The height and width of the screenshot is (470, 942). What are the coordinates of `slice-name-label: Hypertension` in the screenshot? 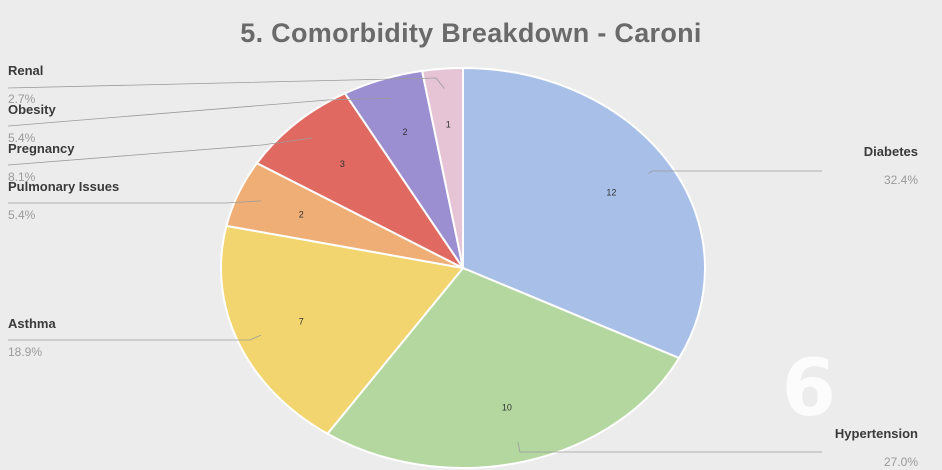 It's located at (876, 433).